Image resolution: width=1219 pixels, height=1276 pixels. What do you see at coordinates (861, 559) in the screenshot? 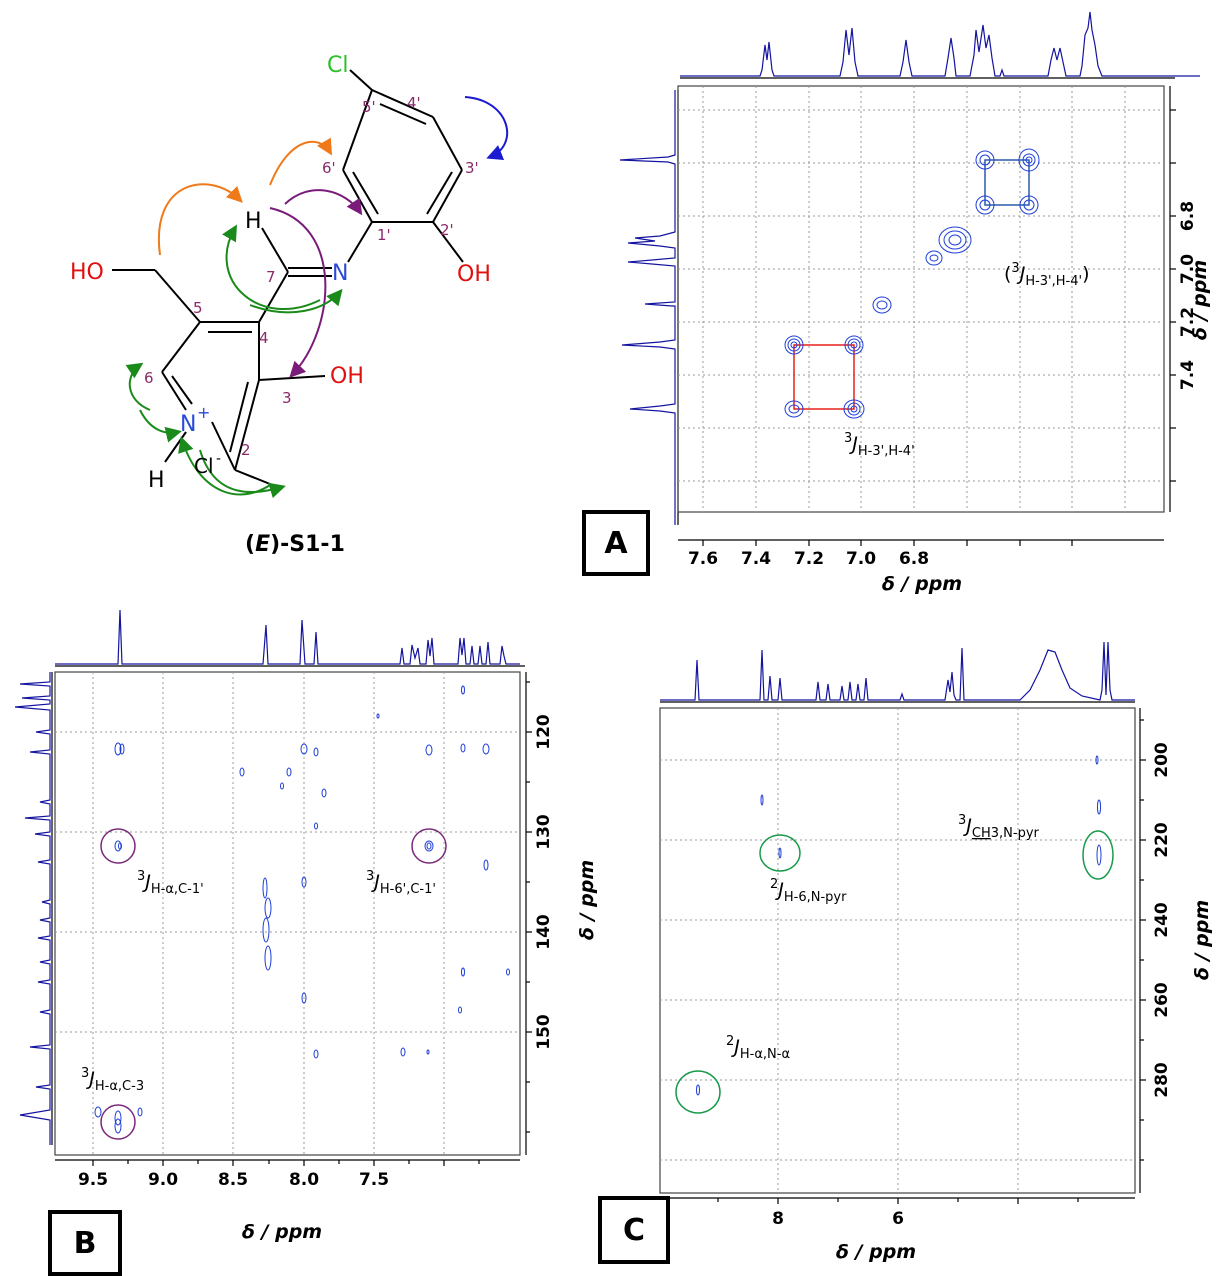
I see `panel-a-xtick: 7.0` at bounding box center [861, 559].